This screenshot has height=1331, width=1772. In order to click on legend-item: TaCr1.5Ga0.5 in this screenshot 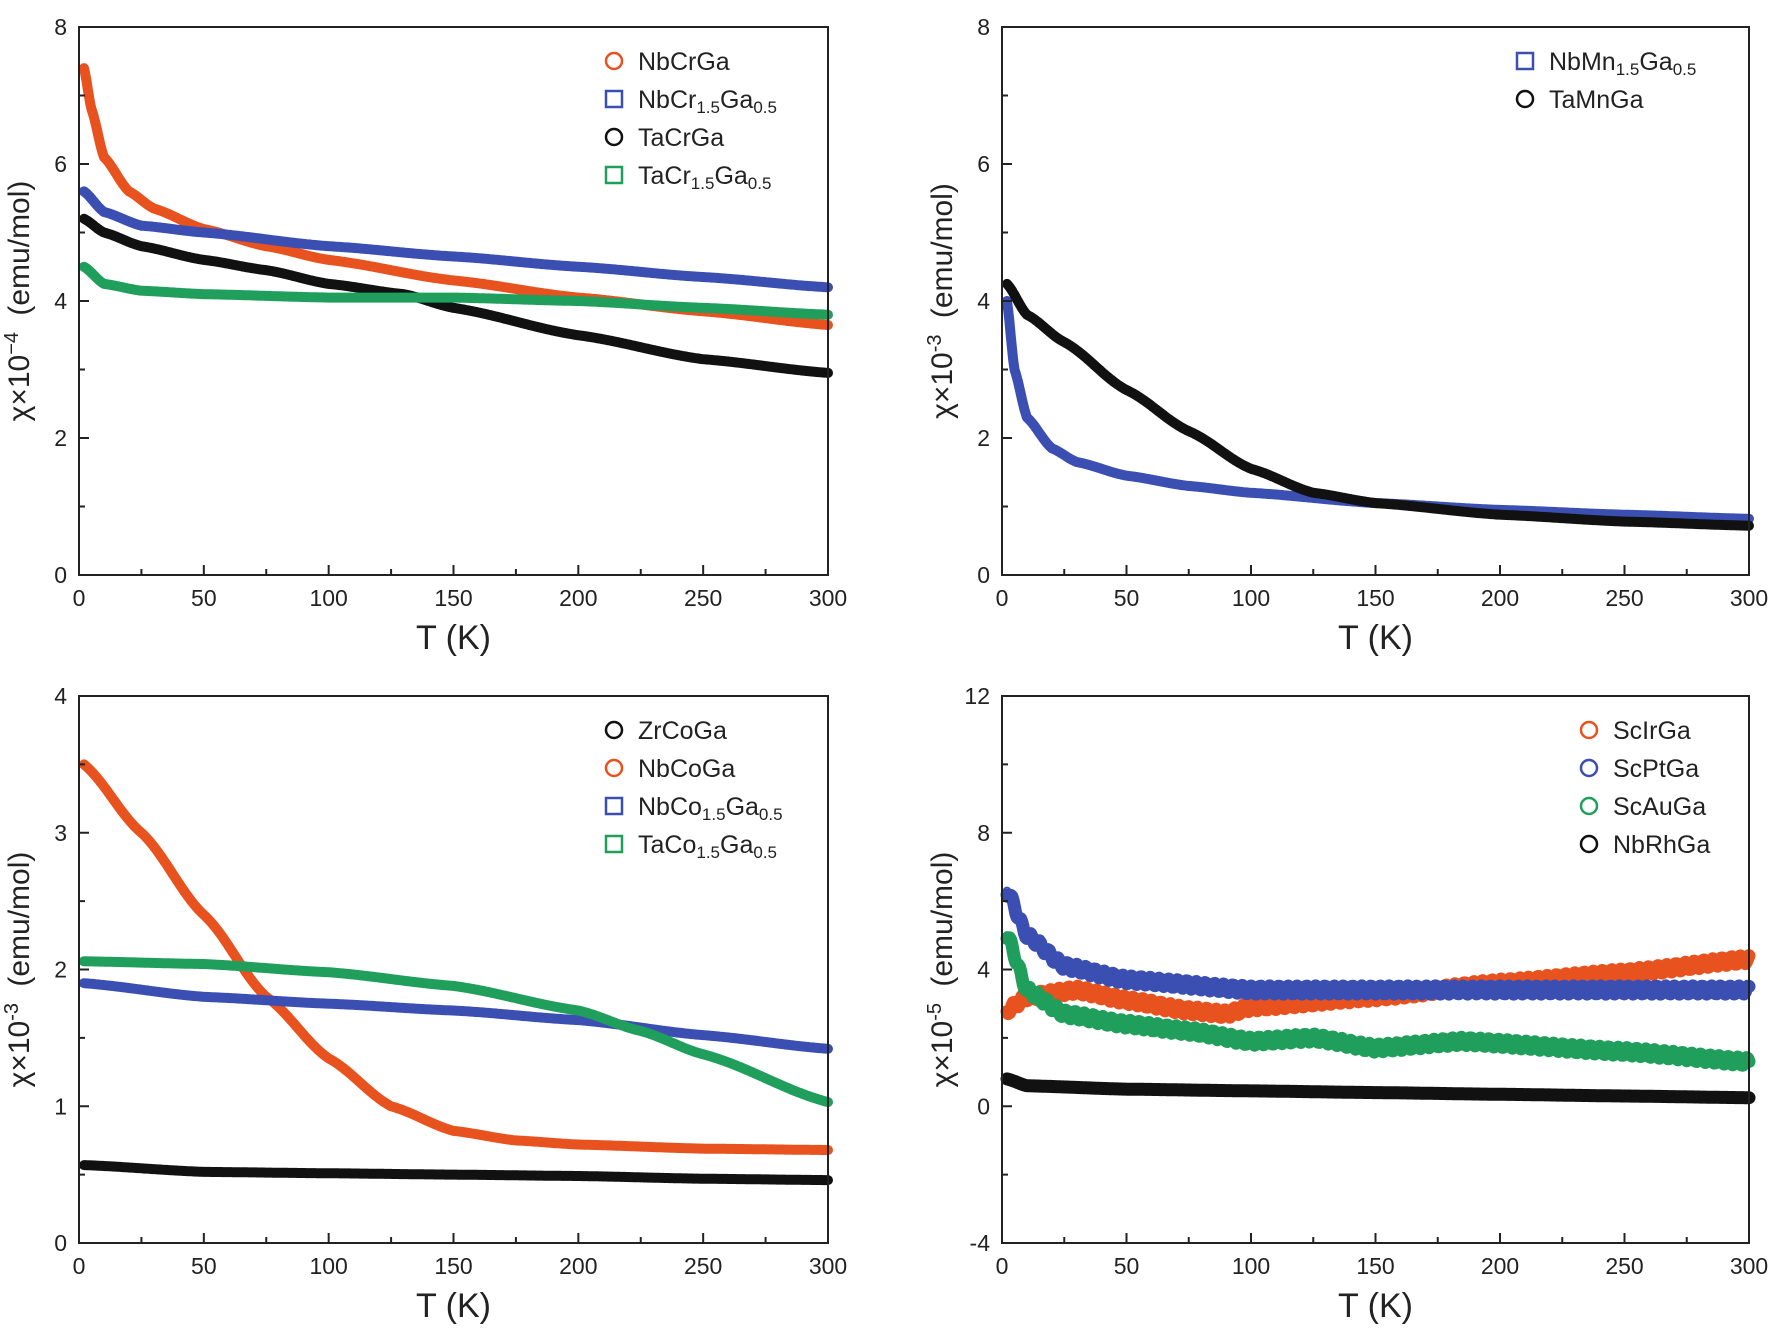, I will do `click(687, 177)`.